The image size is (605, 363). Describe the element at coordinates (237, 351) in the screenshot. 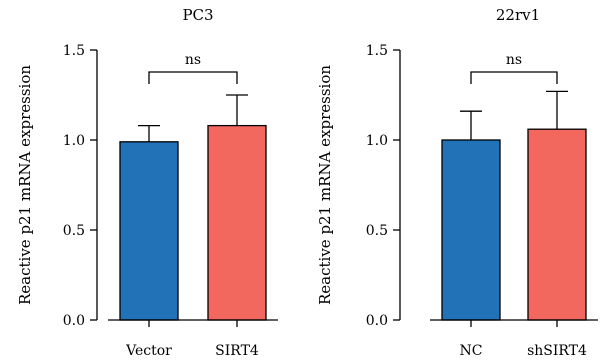

I see `x-tick-label: SIRT4` at that location.